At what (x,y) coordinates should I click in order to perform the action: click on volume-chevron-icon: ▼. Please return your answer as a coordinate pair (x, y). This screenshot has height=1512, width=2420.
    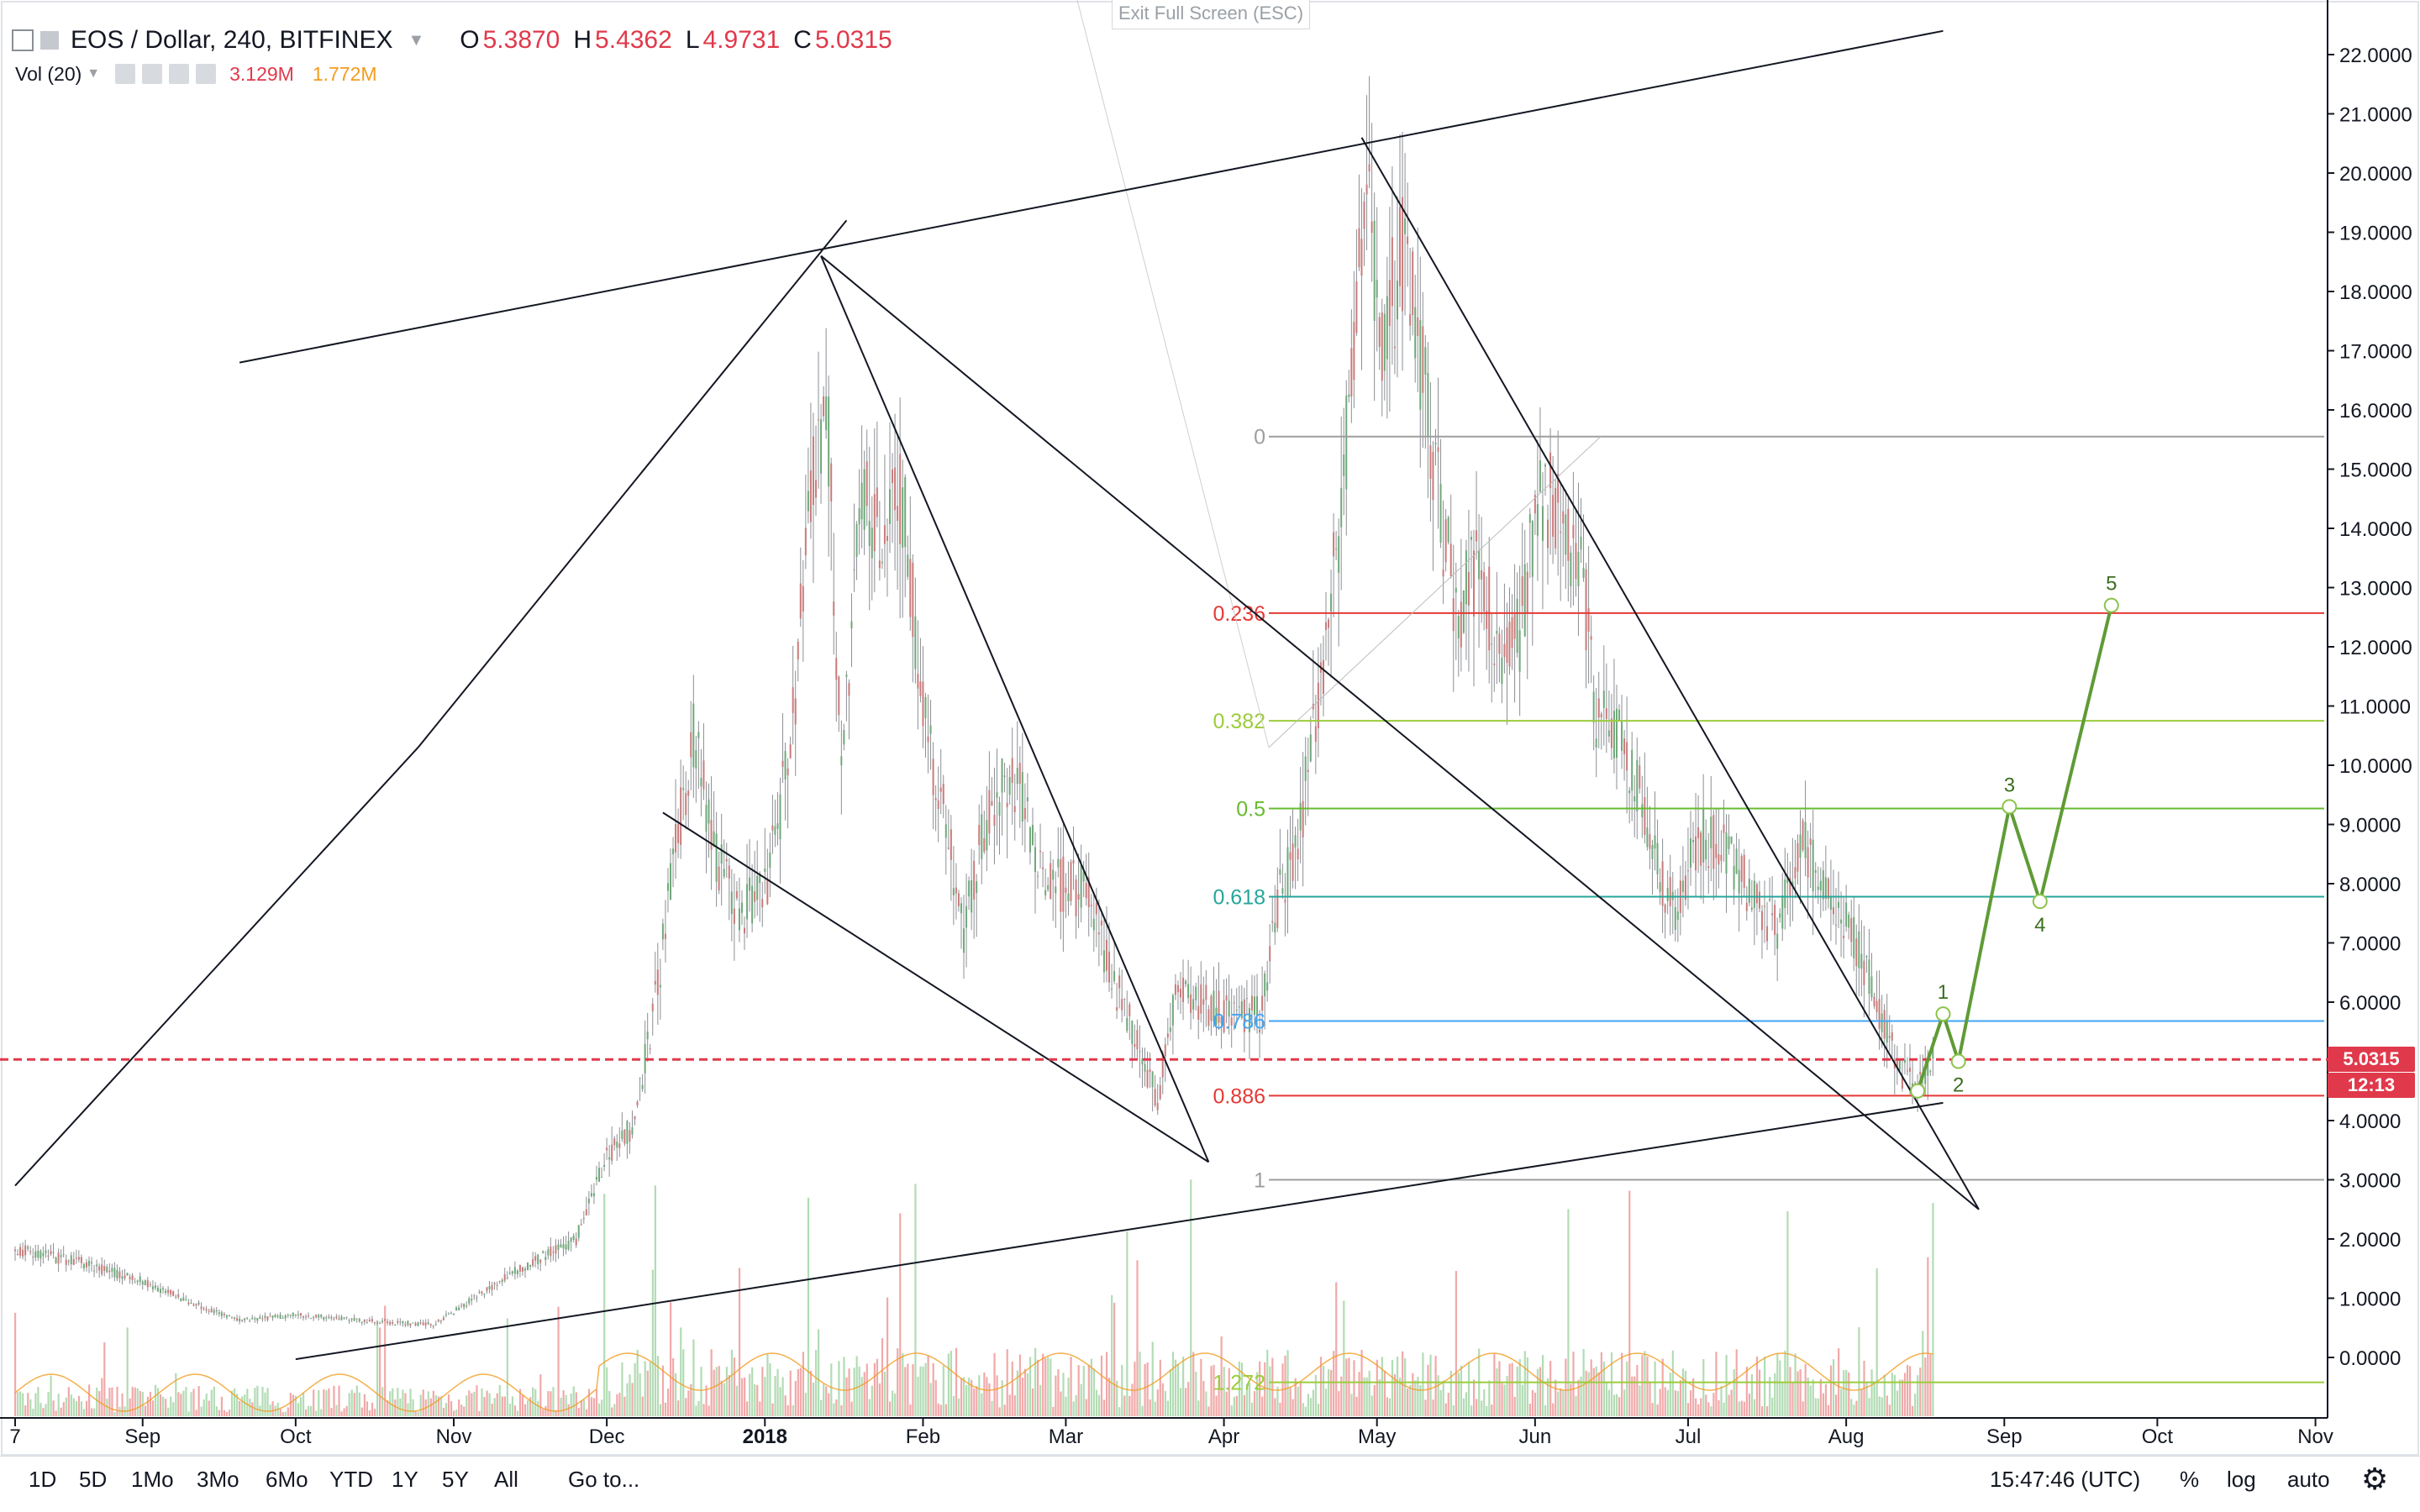
    Looking at the image, I should click on (94, 73).